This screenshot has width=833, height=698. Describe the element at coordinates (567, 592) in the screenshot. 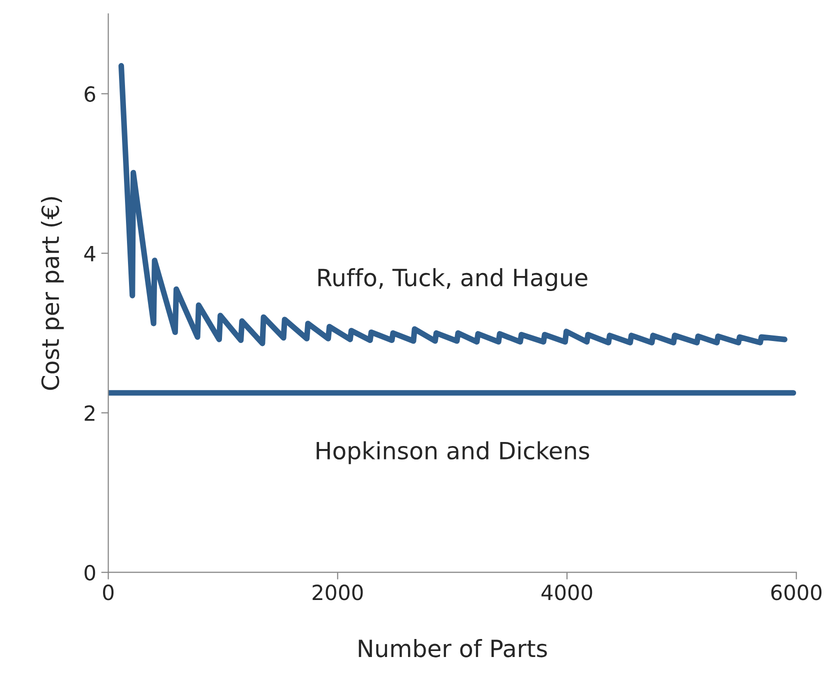

I see `x-tick-label: 4000` at that location.